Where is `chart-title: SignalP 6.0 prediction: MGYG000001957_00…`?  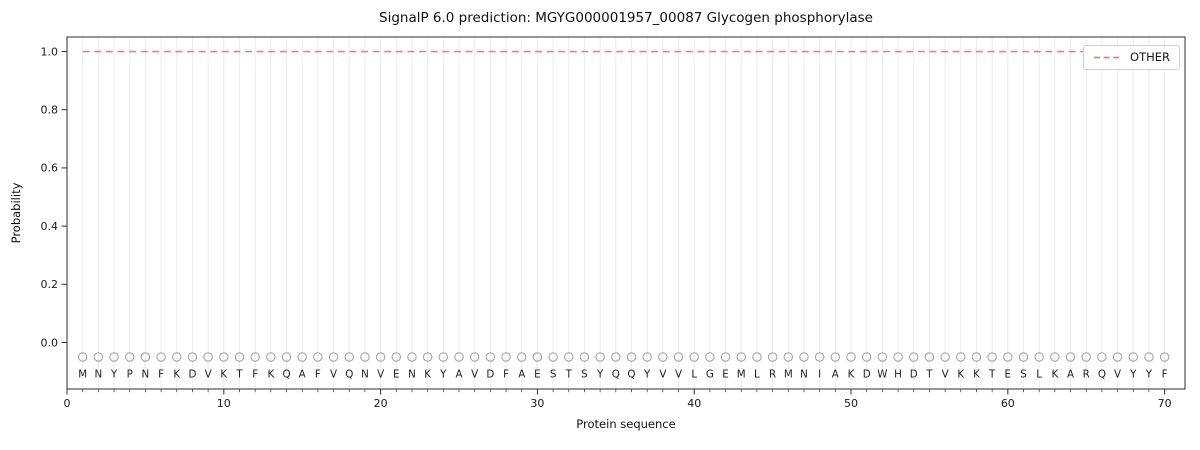
chart-title: SignalP 6.0 prediction: MGYG000001957_00… is located at coordinates (626, 18).